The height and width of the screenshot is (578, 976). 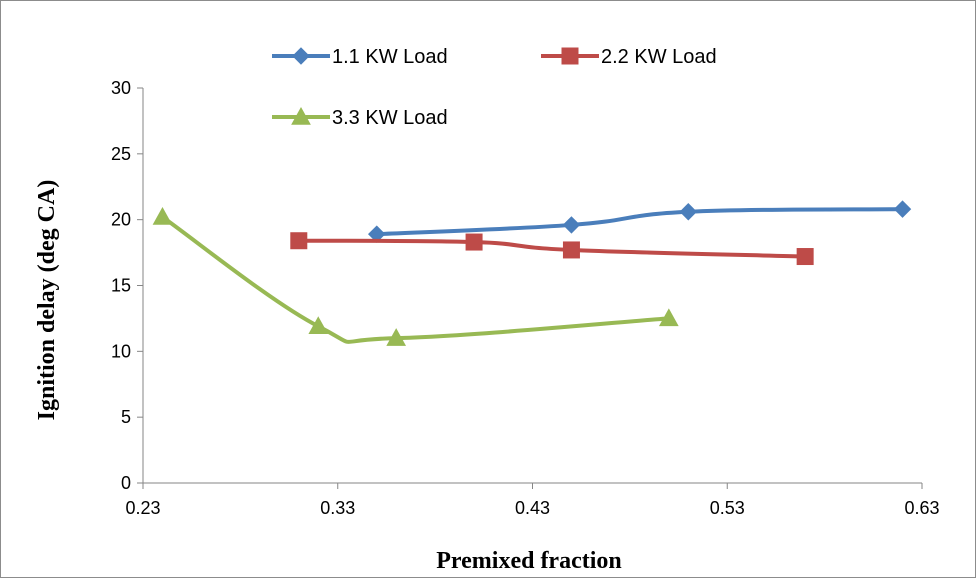 I want to click on legend-label: 3.3 KW Load, so click(x=390, y=118).